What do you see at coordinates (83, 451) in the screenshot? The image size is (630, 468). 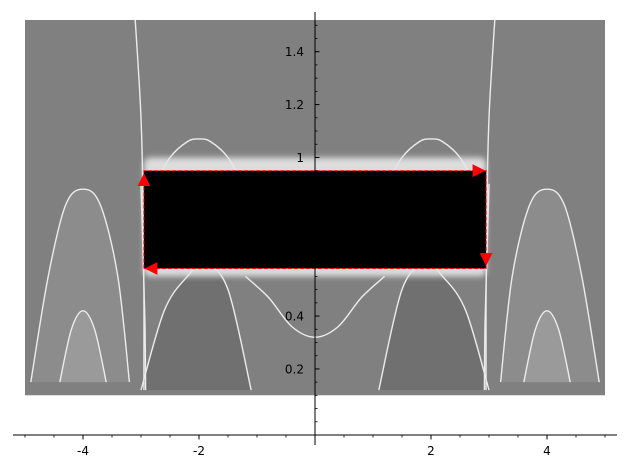 I see `x-tick-label: -4` at bounding box center [83, 451].